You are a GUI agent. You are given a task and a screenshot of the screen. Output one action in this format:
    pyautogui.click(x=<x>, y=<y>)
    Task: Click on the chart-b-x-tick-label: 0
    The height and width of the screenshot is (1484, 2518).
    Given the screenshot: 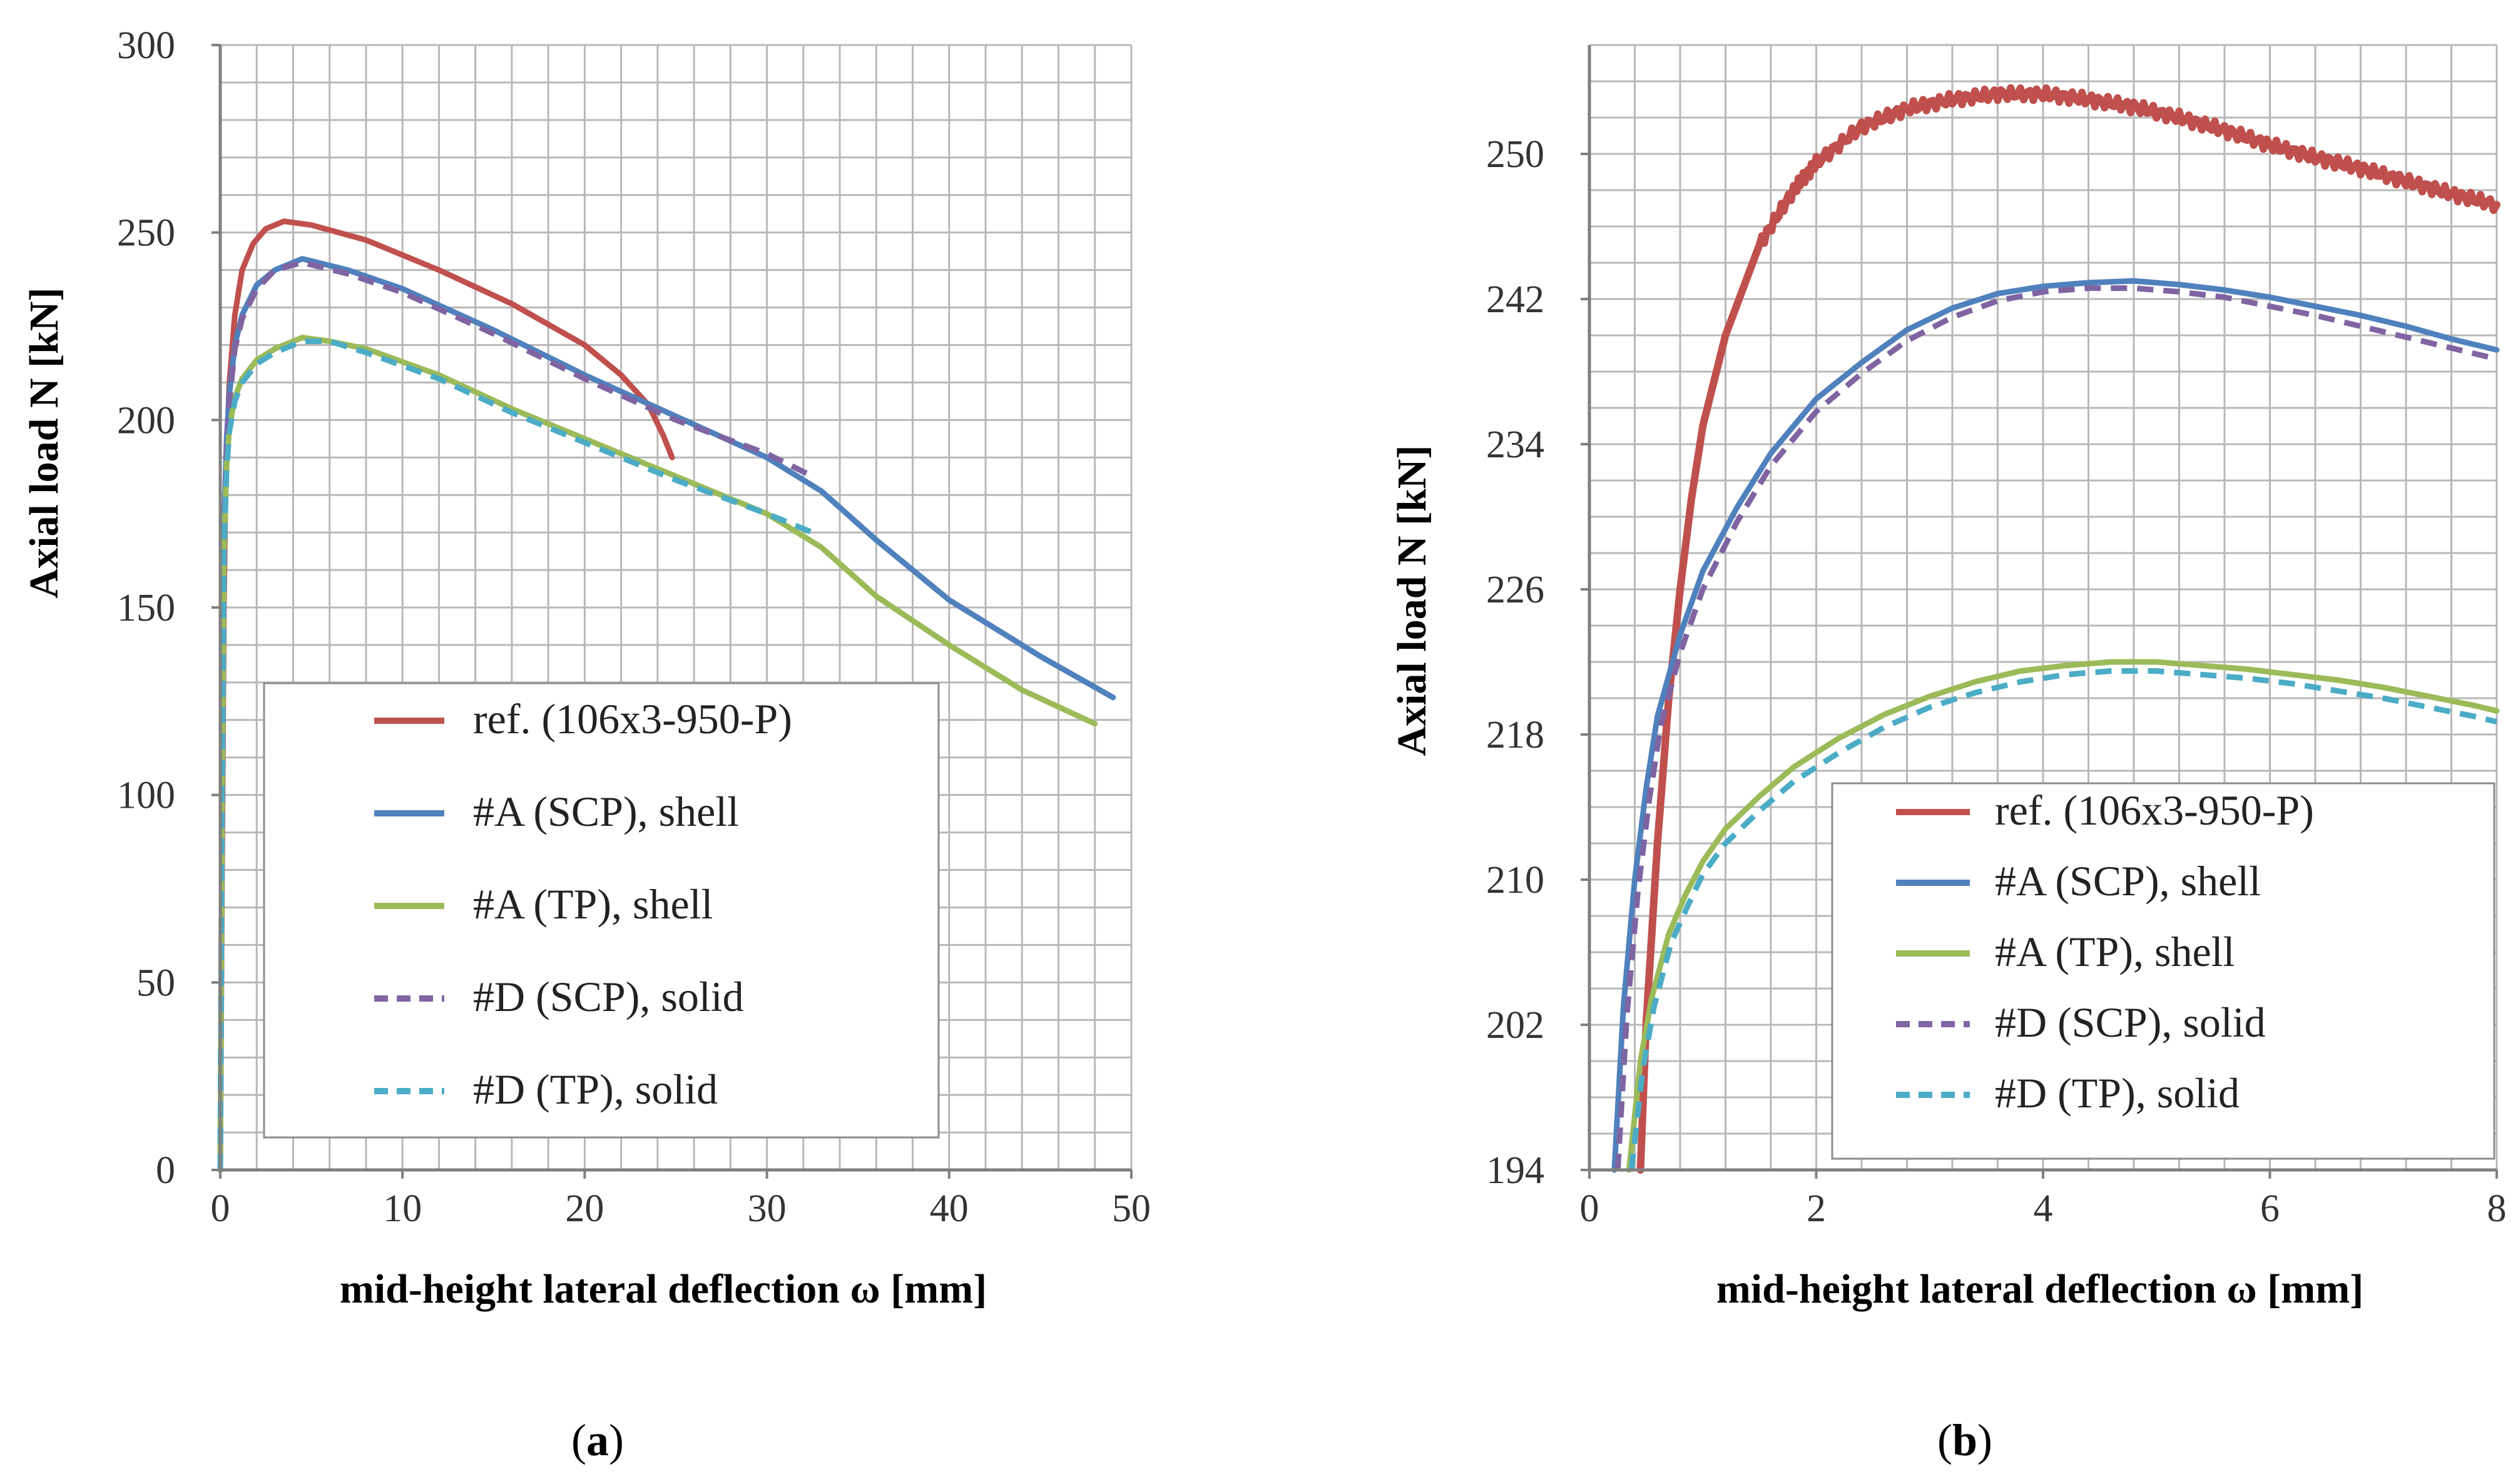 What is the action you would take?
    pyautogui.click(x=1590, y=1208)
    